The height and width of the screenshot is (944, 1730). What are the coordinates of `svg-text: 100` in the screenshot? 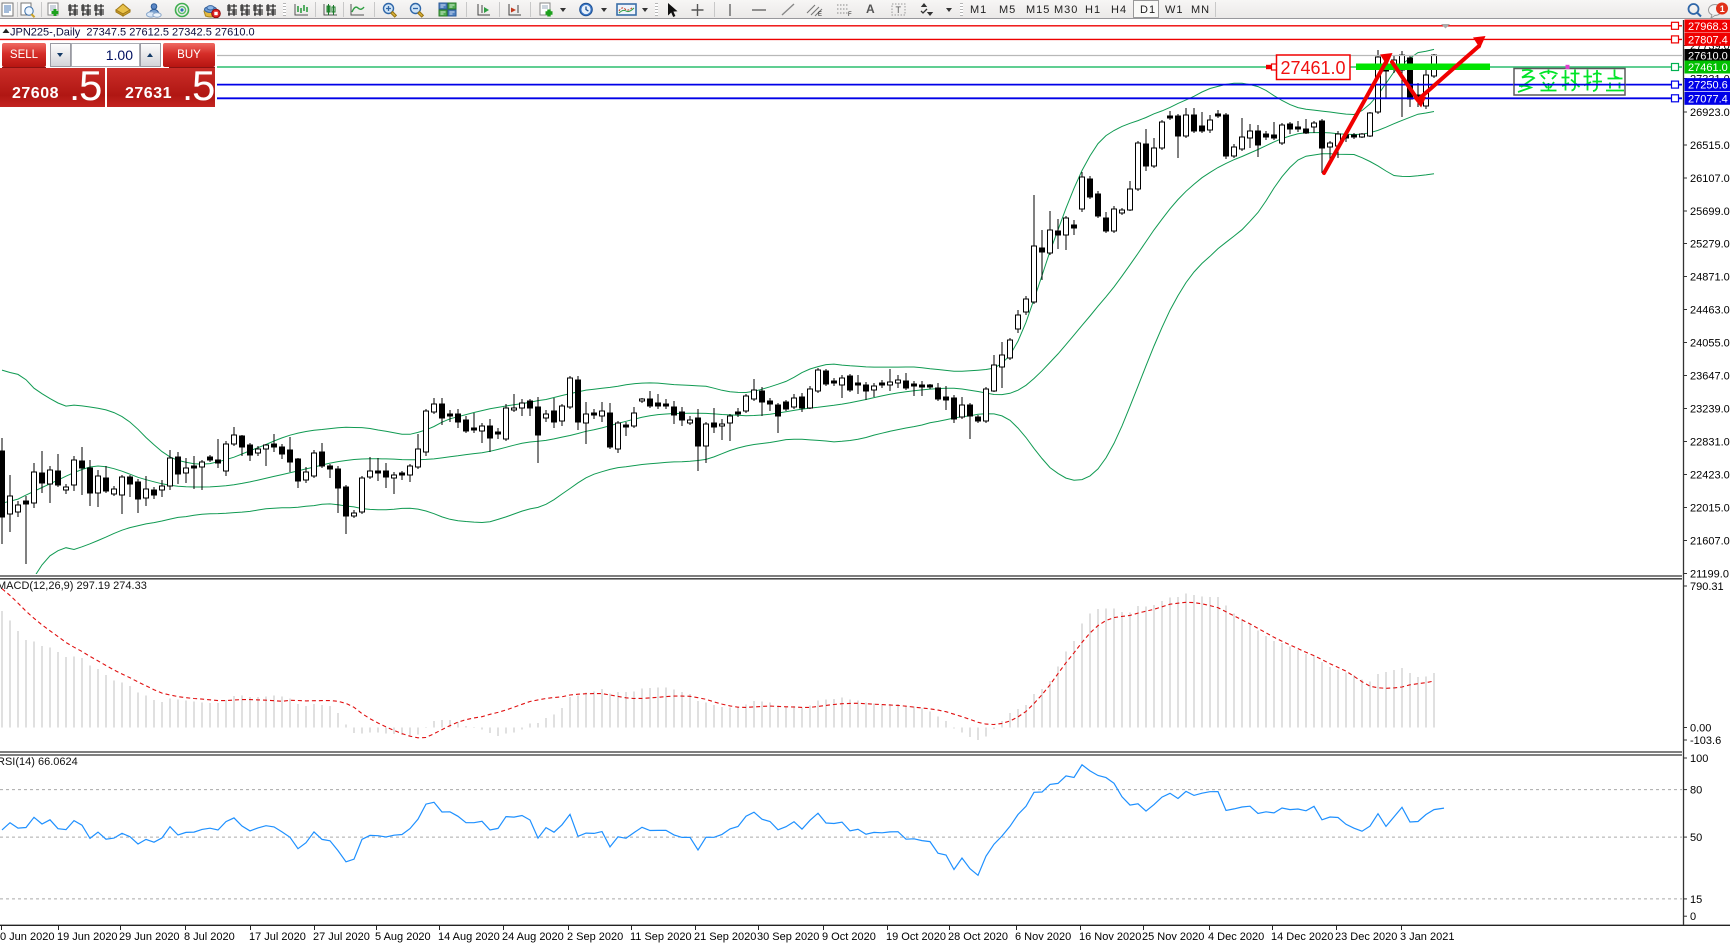 It's located at (1699, 759).